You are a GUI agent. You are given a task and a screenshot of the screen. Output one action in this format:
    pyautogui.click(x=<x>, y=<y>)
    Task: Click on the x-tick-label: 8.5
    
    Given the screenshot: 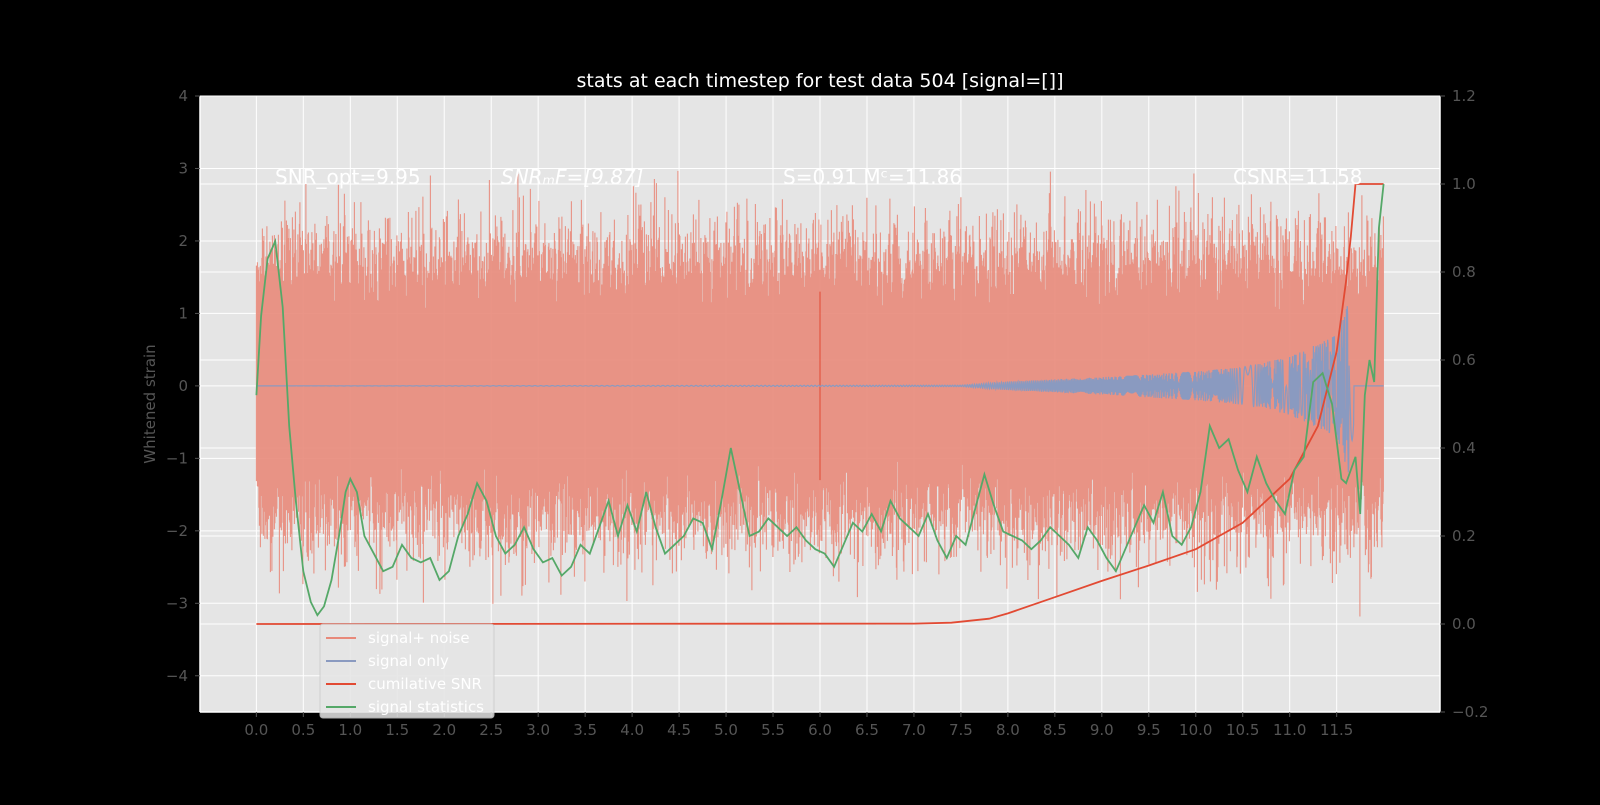 What is the action you would take?
    pyautogui.click(x=1055, y=730)
    